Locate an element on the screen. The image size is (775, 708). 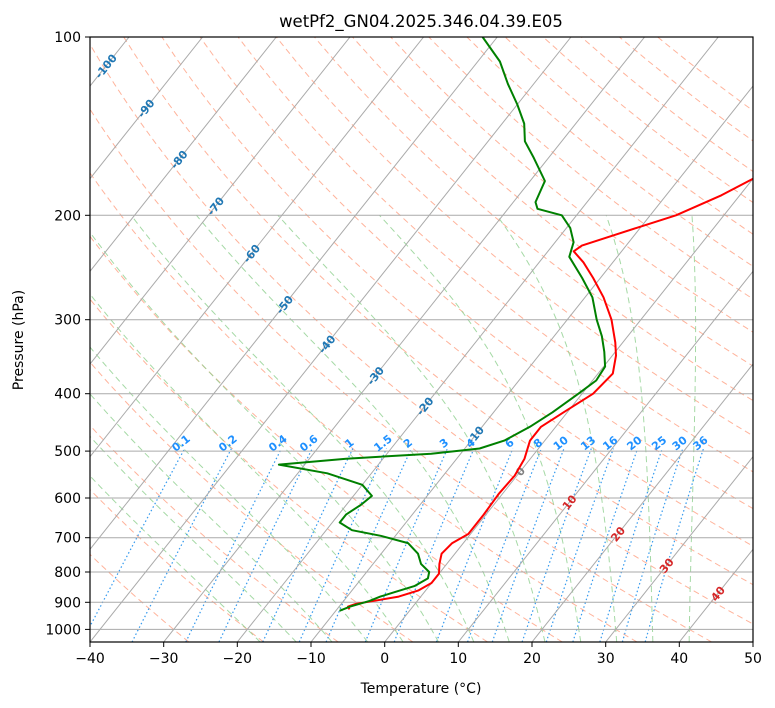
y-tick-label: 400 is located at coordinates (67, 395).